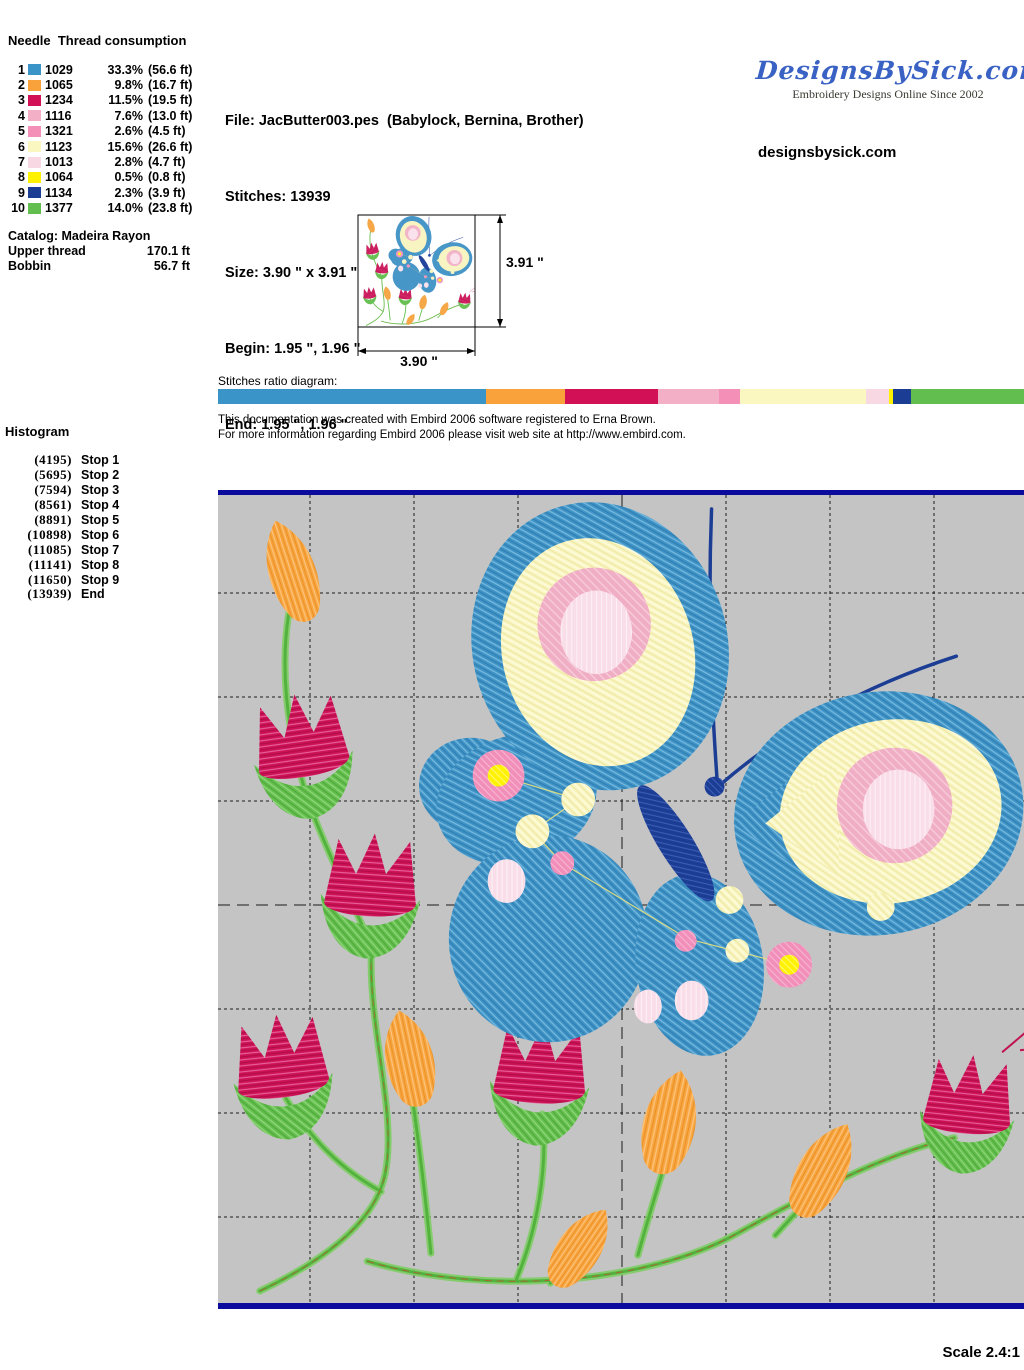 The height and width of the screenshot is (1370, 1024). Describe the element at coordinates (170, 115) in the screenshot. I see `thread-length: (13.0 ft)` at that location.